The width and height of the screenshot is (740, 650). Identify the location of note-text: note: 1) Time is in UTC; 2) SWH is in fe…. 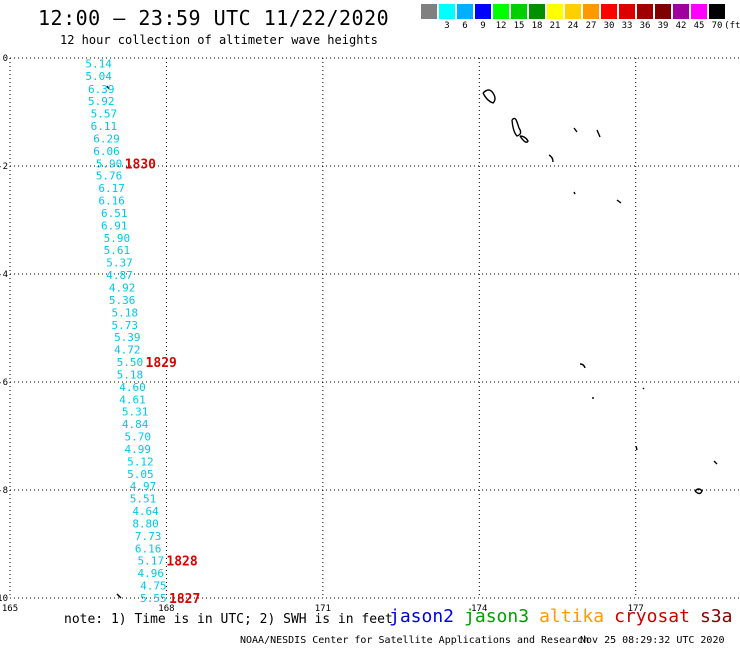
(228, 619).